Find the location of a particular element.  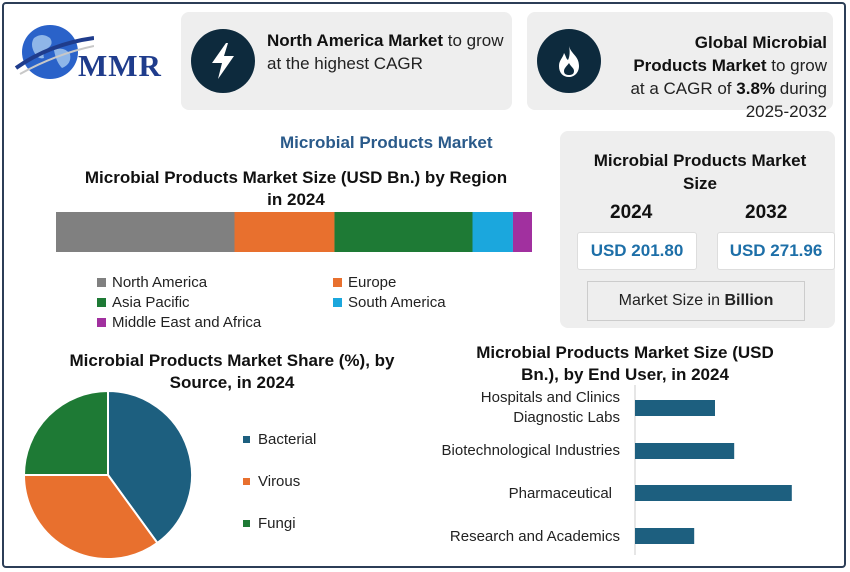

source-pie-chart is located at coordinates (107, 474).